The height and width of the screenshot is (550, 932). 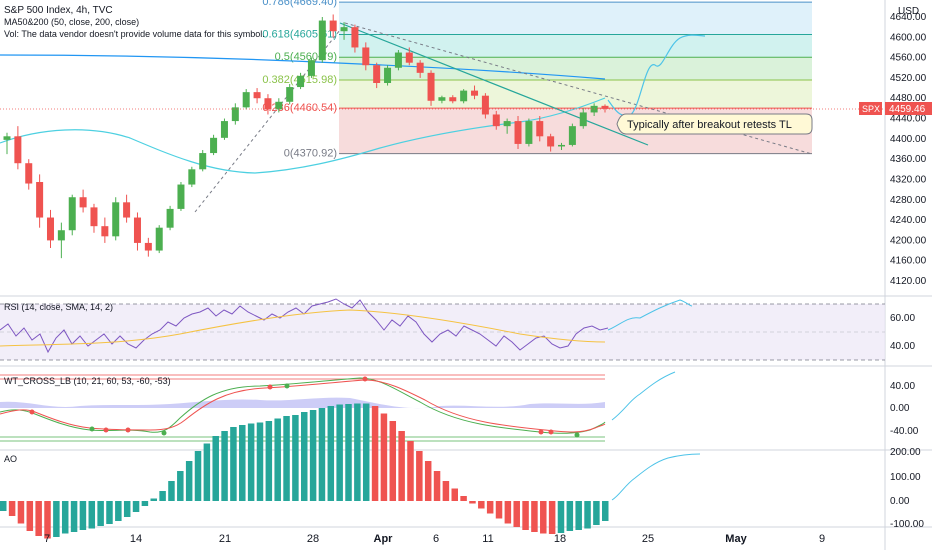 I want to click on wt-tick-label: 0.00, so click(x=900, y=408).